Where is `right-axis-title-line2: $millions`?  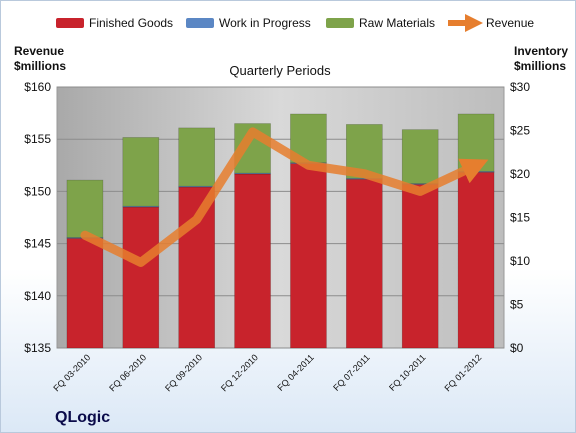
right-axis-title-line2: $millions is located at coordinates (540, 66).